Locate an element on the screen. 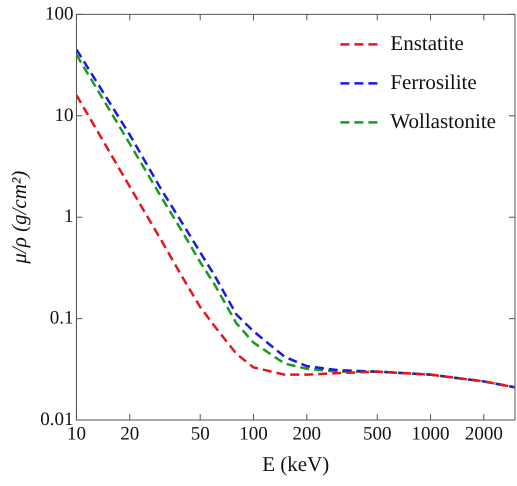 The width and height of the screenshot is (517, 486). legend-label: Ferrosilite is located at coordinates (433, 82).